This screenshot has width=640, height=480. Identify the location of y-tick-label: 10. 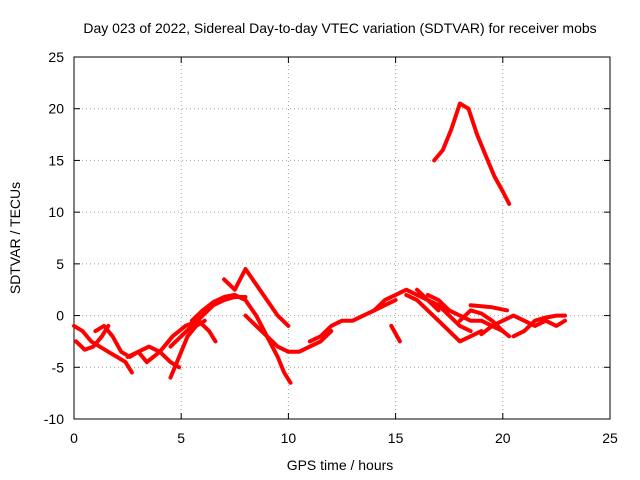
(56, 212).